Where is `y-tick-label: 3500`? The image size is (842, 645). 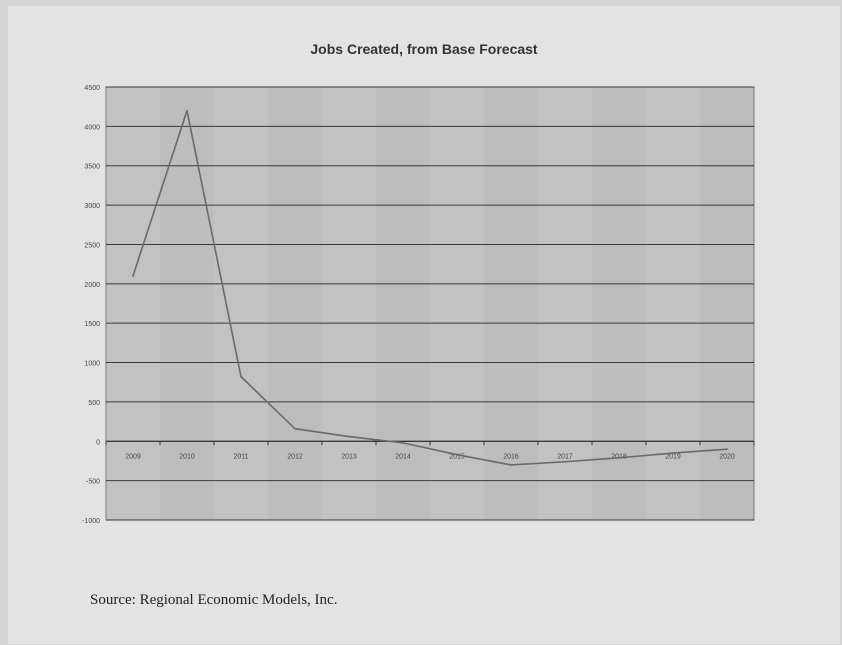 y-tick-label: 3500 is located at coordinates (92, 167).